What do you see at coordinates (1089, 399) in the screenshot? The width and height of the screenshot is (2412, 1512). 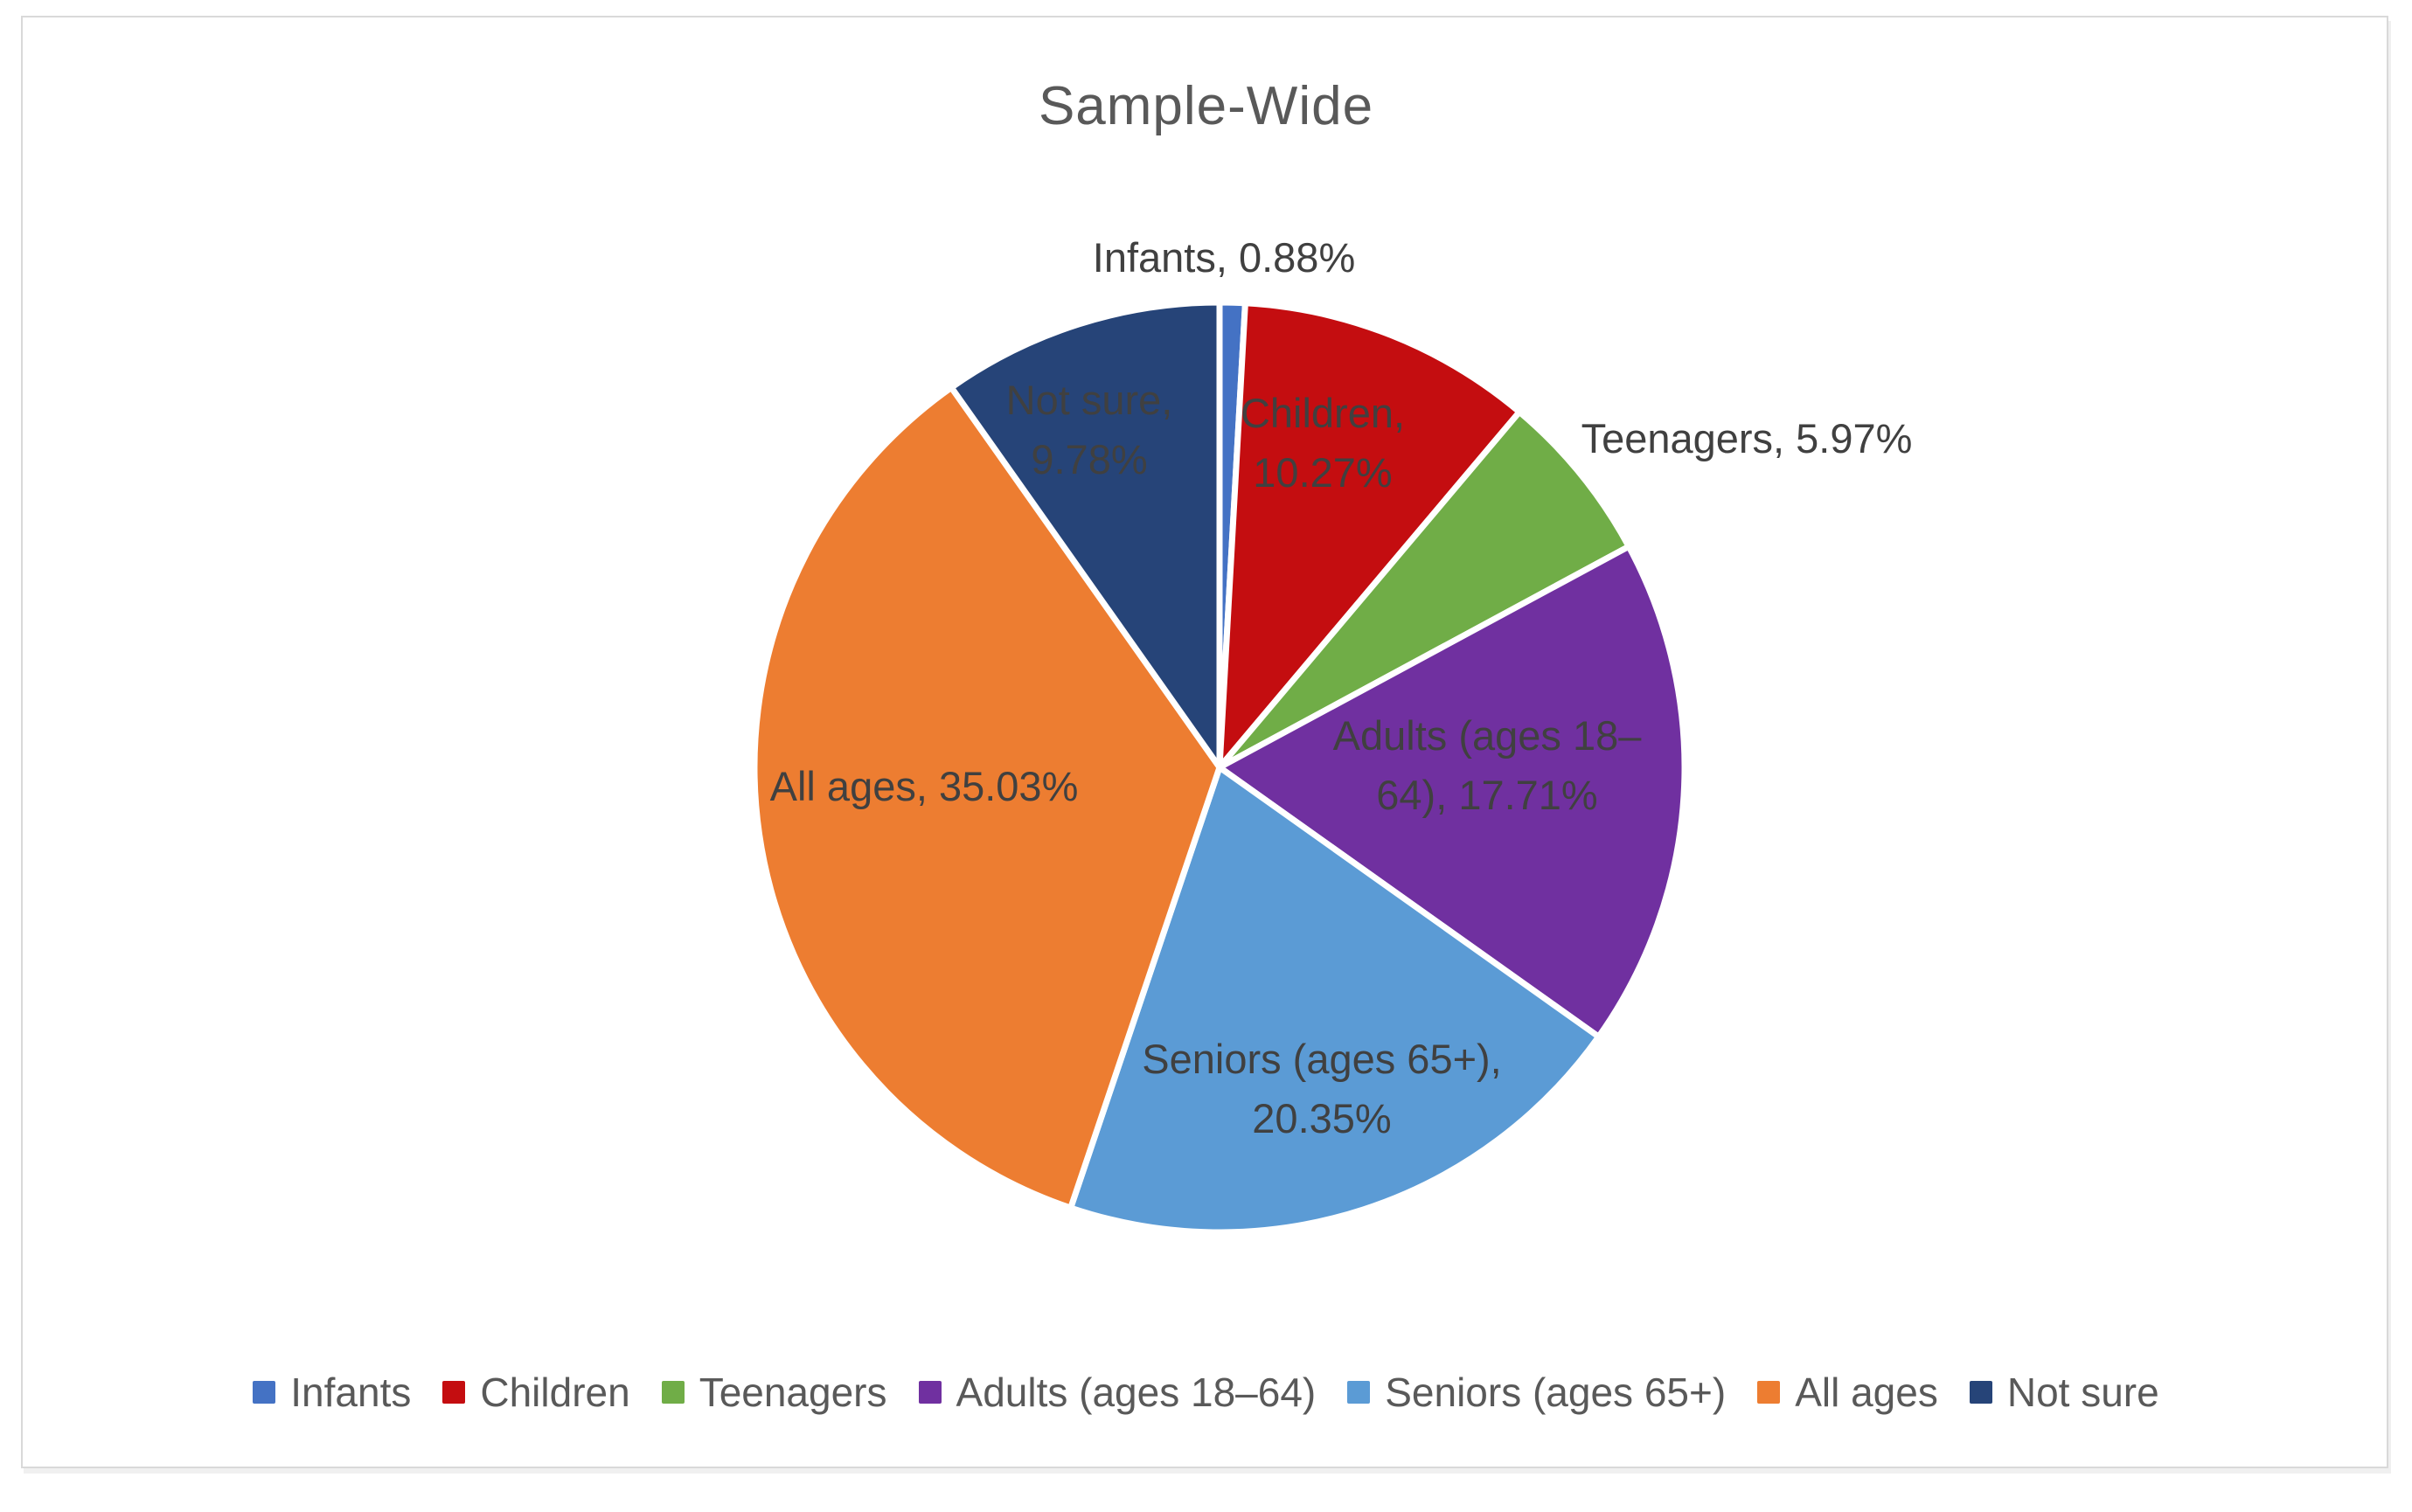 I see `data-label-line: Not sure,` at bounding box center [1089, 399].